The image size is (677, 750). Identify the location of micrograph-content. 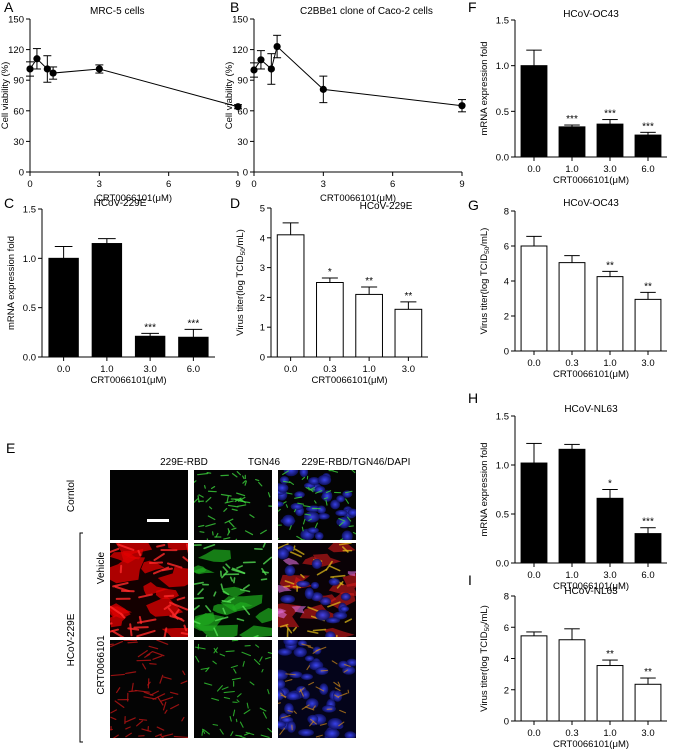
(233, 590).